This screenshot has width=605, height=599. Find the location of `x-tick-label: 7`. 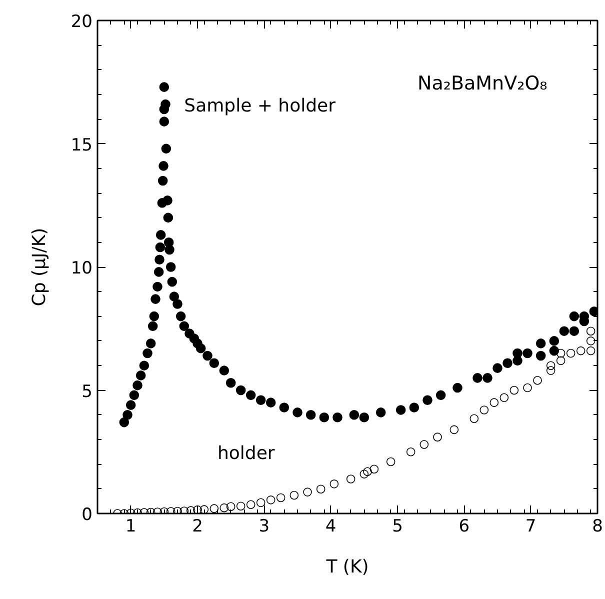

x-tick-label: 7 is located at coordinates (530, 526).